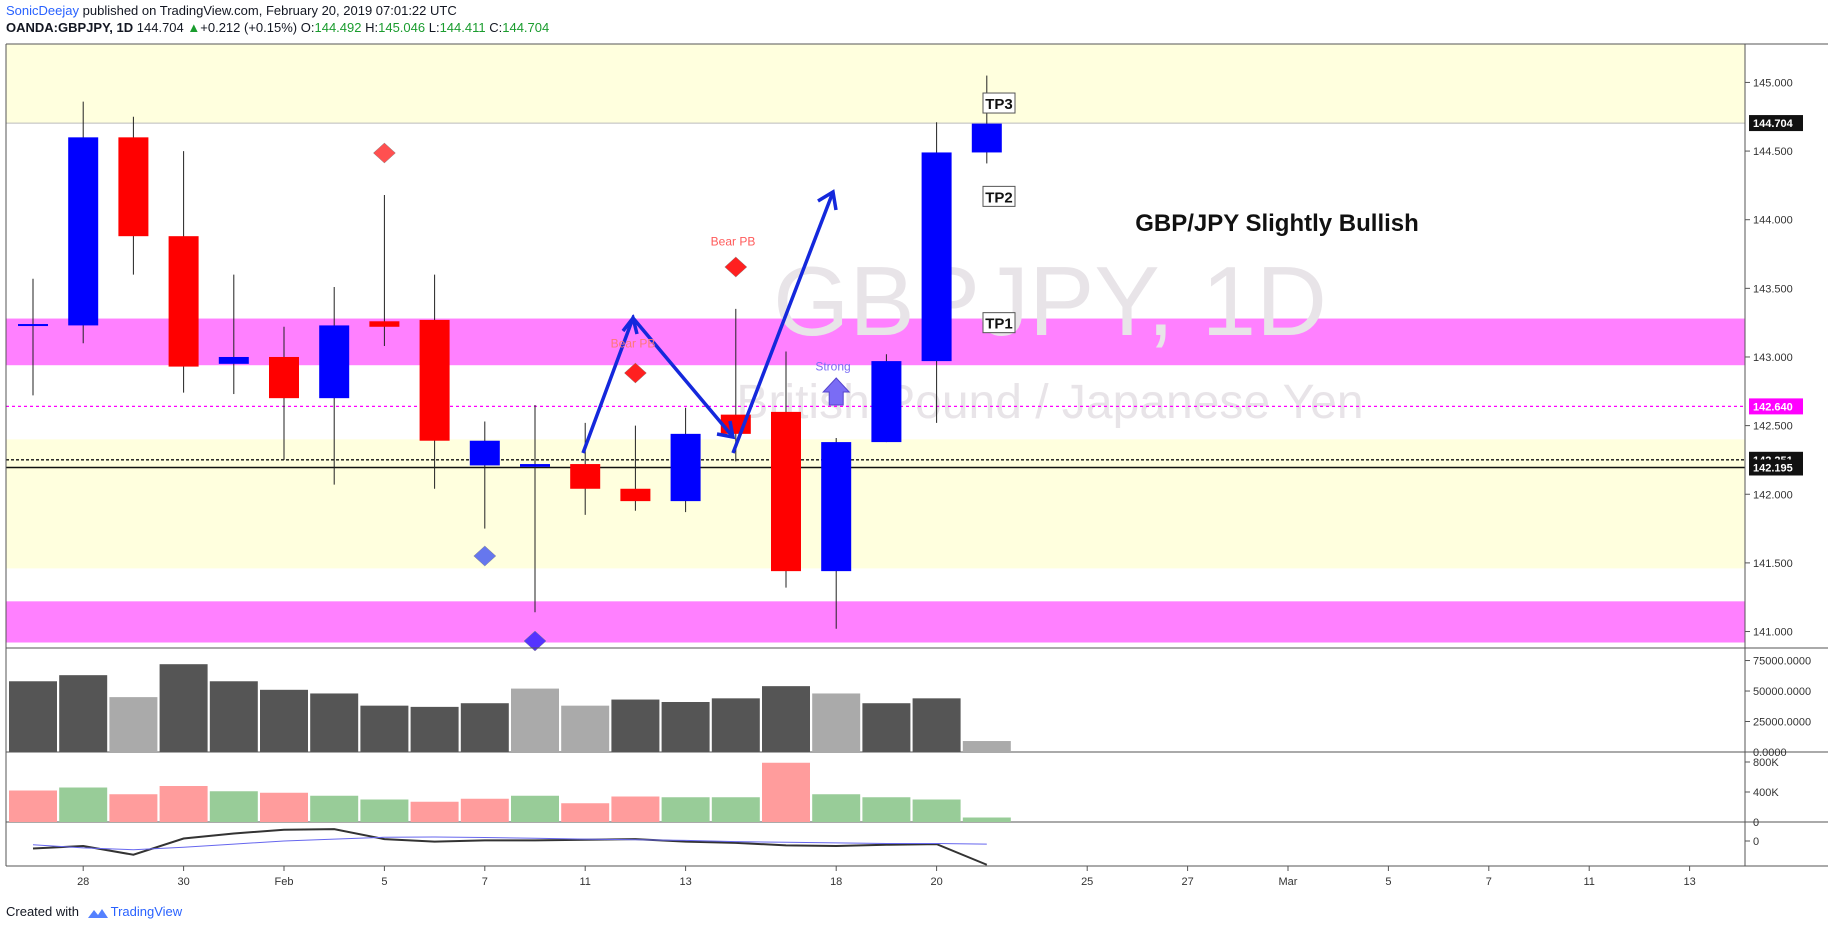  I want to click on x-tick-label: 25, so click(1087, 882).